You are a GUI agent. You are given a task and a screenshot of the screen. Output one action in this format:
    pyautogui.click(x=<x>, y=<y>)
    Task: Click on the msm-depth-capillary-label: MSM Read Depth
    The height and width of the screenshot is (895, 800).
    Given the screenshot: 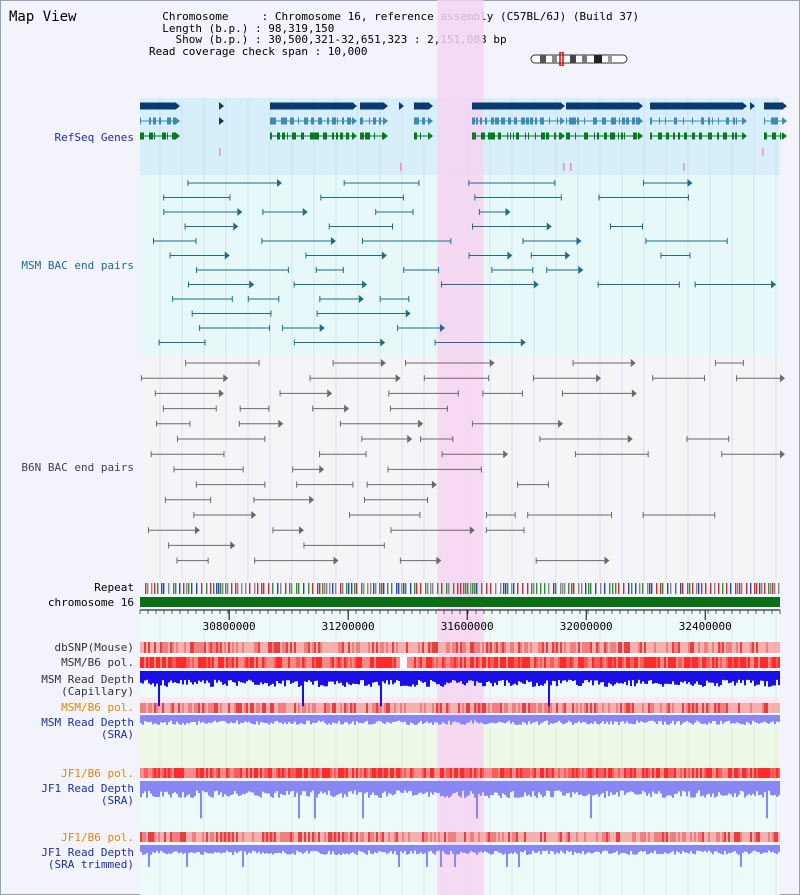 What is the action you would take?
    pyautogui.click(x=87, y=679)
    